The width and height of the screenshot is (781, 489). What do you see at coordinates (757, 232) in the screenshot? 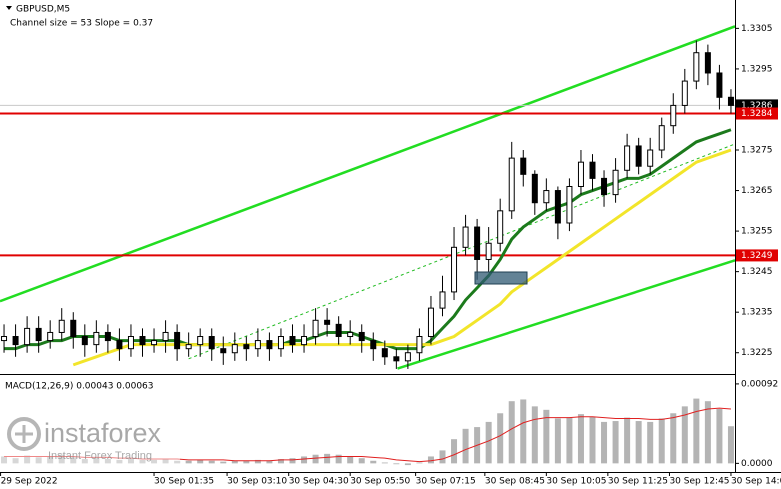
I see `y-tick-label: 1.3255` at bounding box center [757, 232].